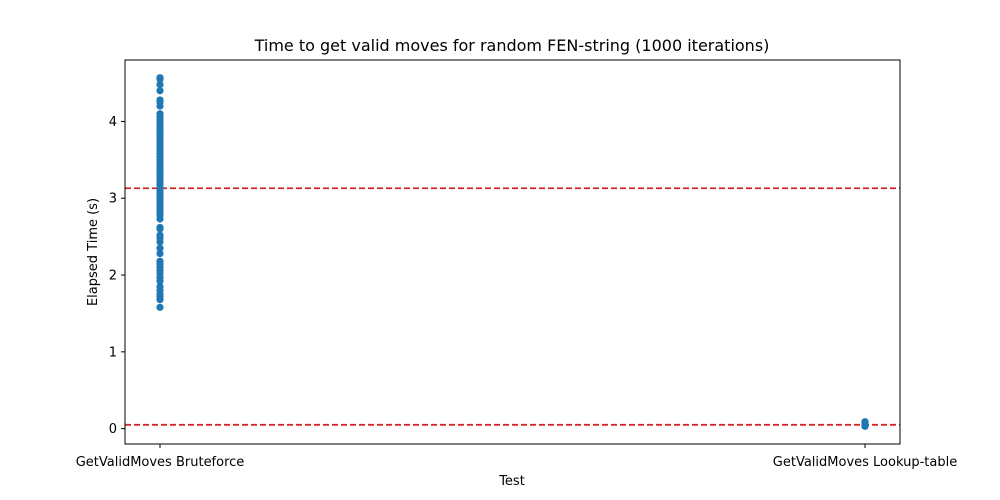 The image size is (1000, 500). Describe the element at coordinates (113, 276) in the screenshot. I see `y-tick-label: 2` at that location.